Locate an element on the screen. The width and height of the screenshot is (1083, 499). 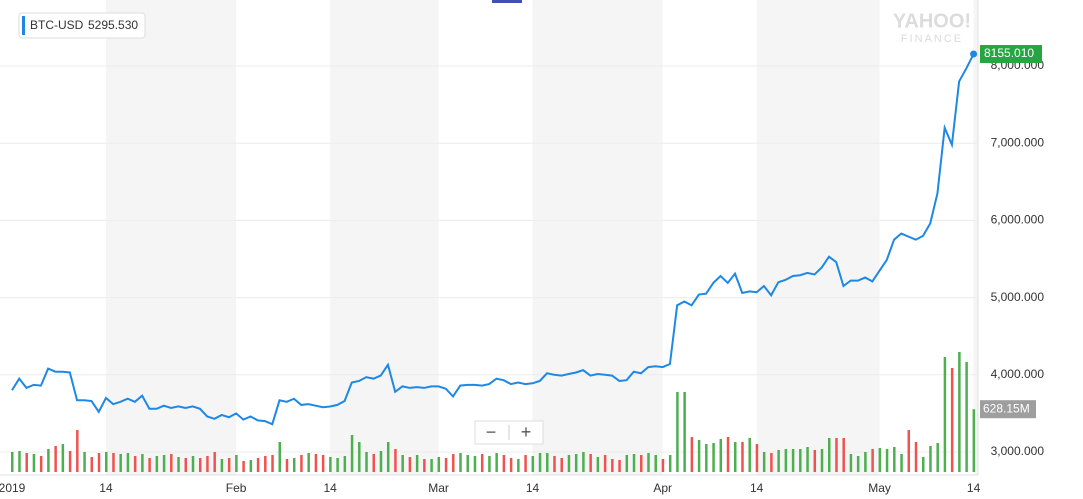
zoom-in: + is located at coordinates (526, 432).